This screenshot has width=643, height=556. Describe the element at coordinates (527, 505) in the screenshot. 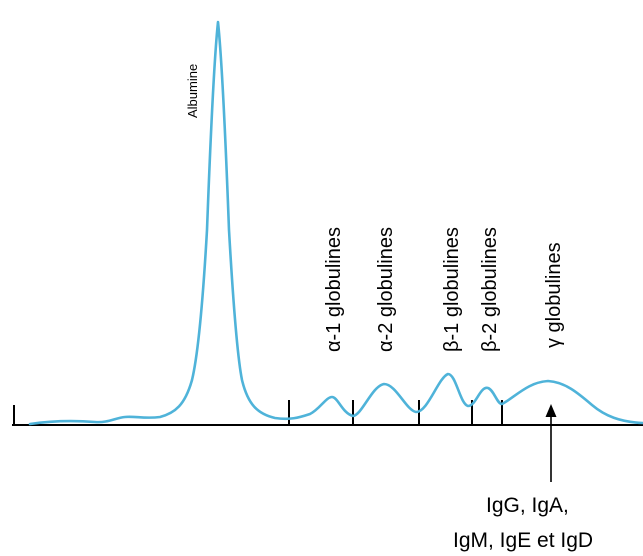

I see `immunoglobulin-annotation-line-1: IgG, IgA,` at that location.